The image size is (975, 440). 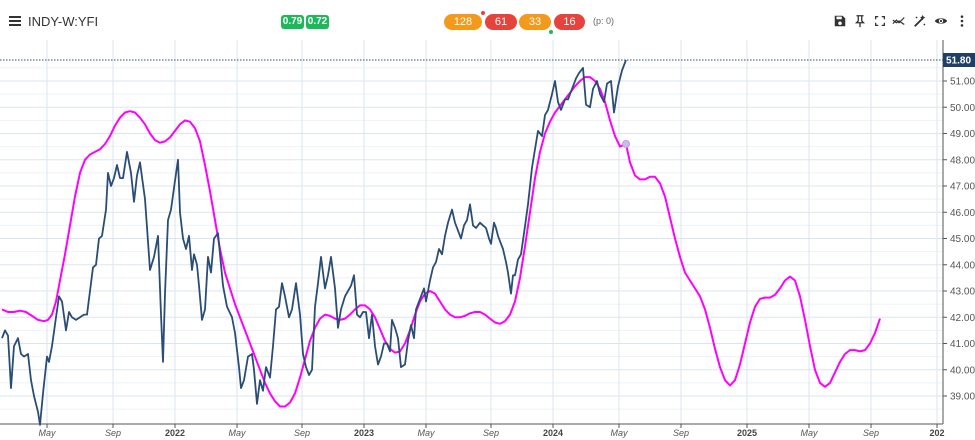 What do you see at coordinates (551, 32) in the screenshot?
I see `green-indicator-dot` at bounding box center [551, 32].